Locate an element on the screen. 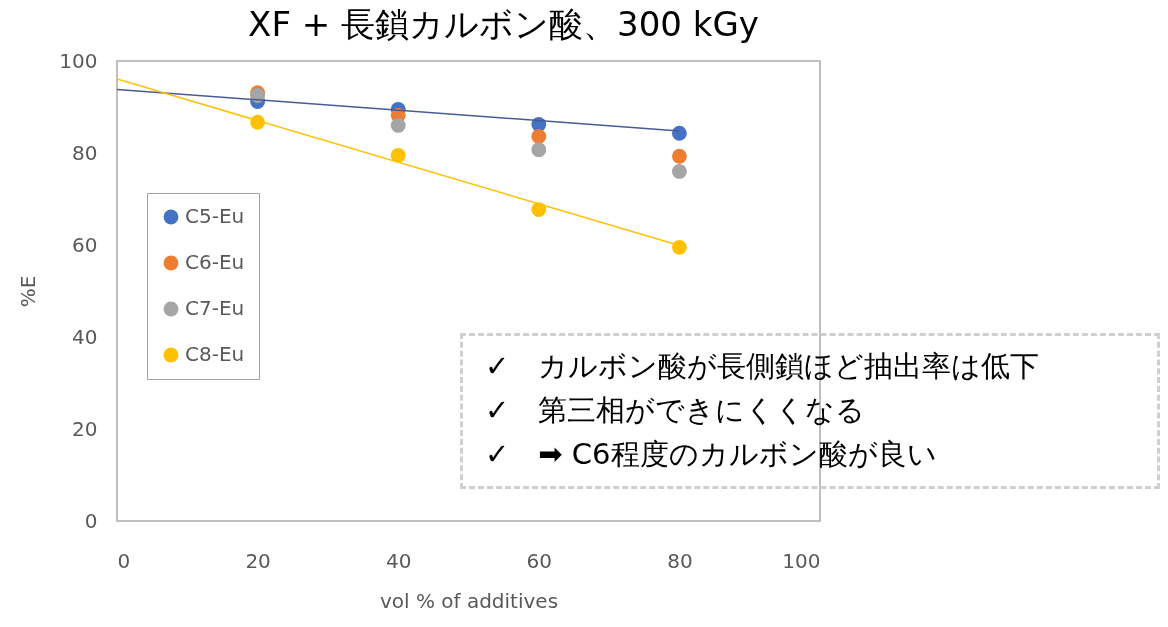 This screenshot has width=1168, height=627. legend-label: C7-Eu is located at coordinates (215, 308).